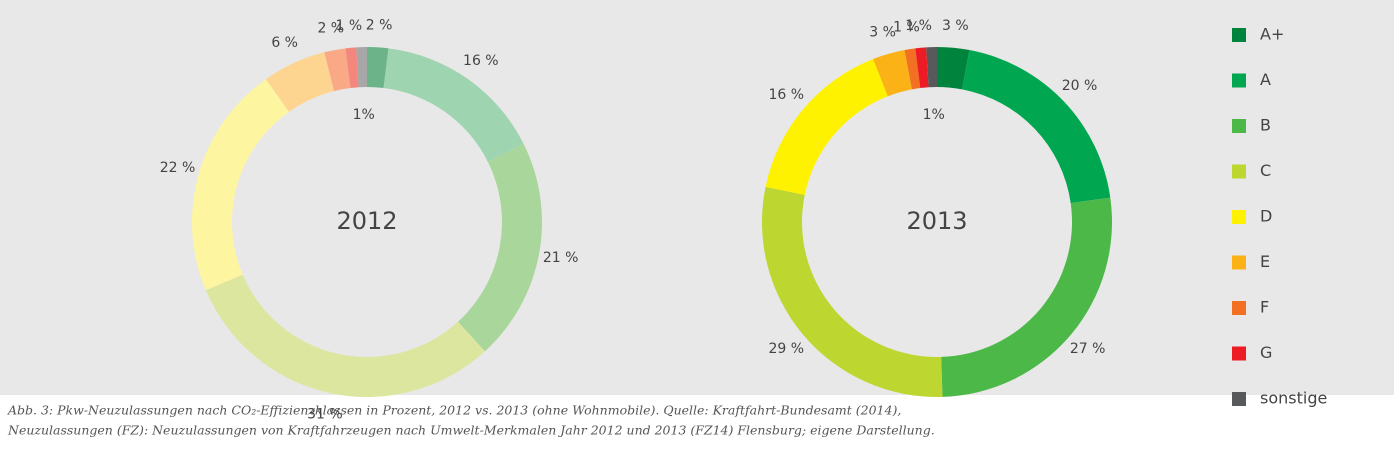  I want to click on legend-label: F, so click(1264, 307).